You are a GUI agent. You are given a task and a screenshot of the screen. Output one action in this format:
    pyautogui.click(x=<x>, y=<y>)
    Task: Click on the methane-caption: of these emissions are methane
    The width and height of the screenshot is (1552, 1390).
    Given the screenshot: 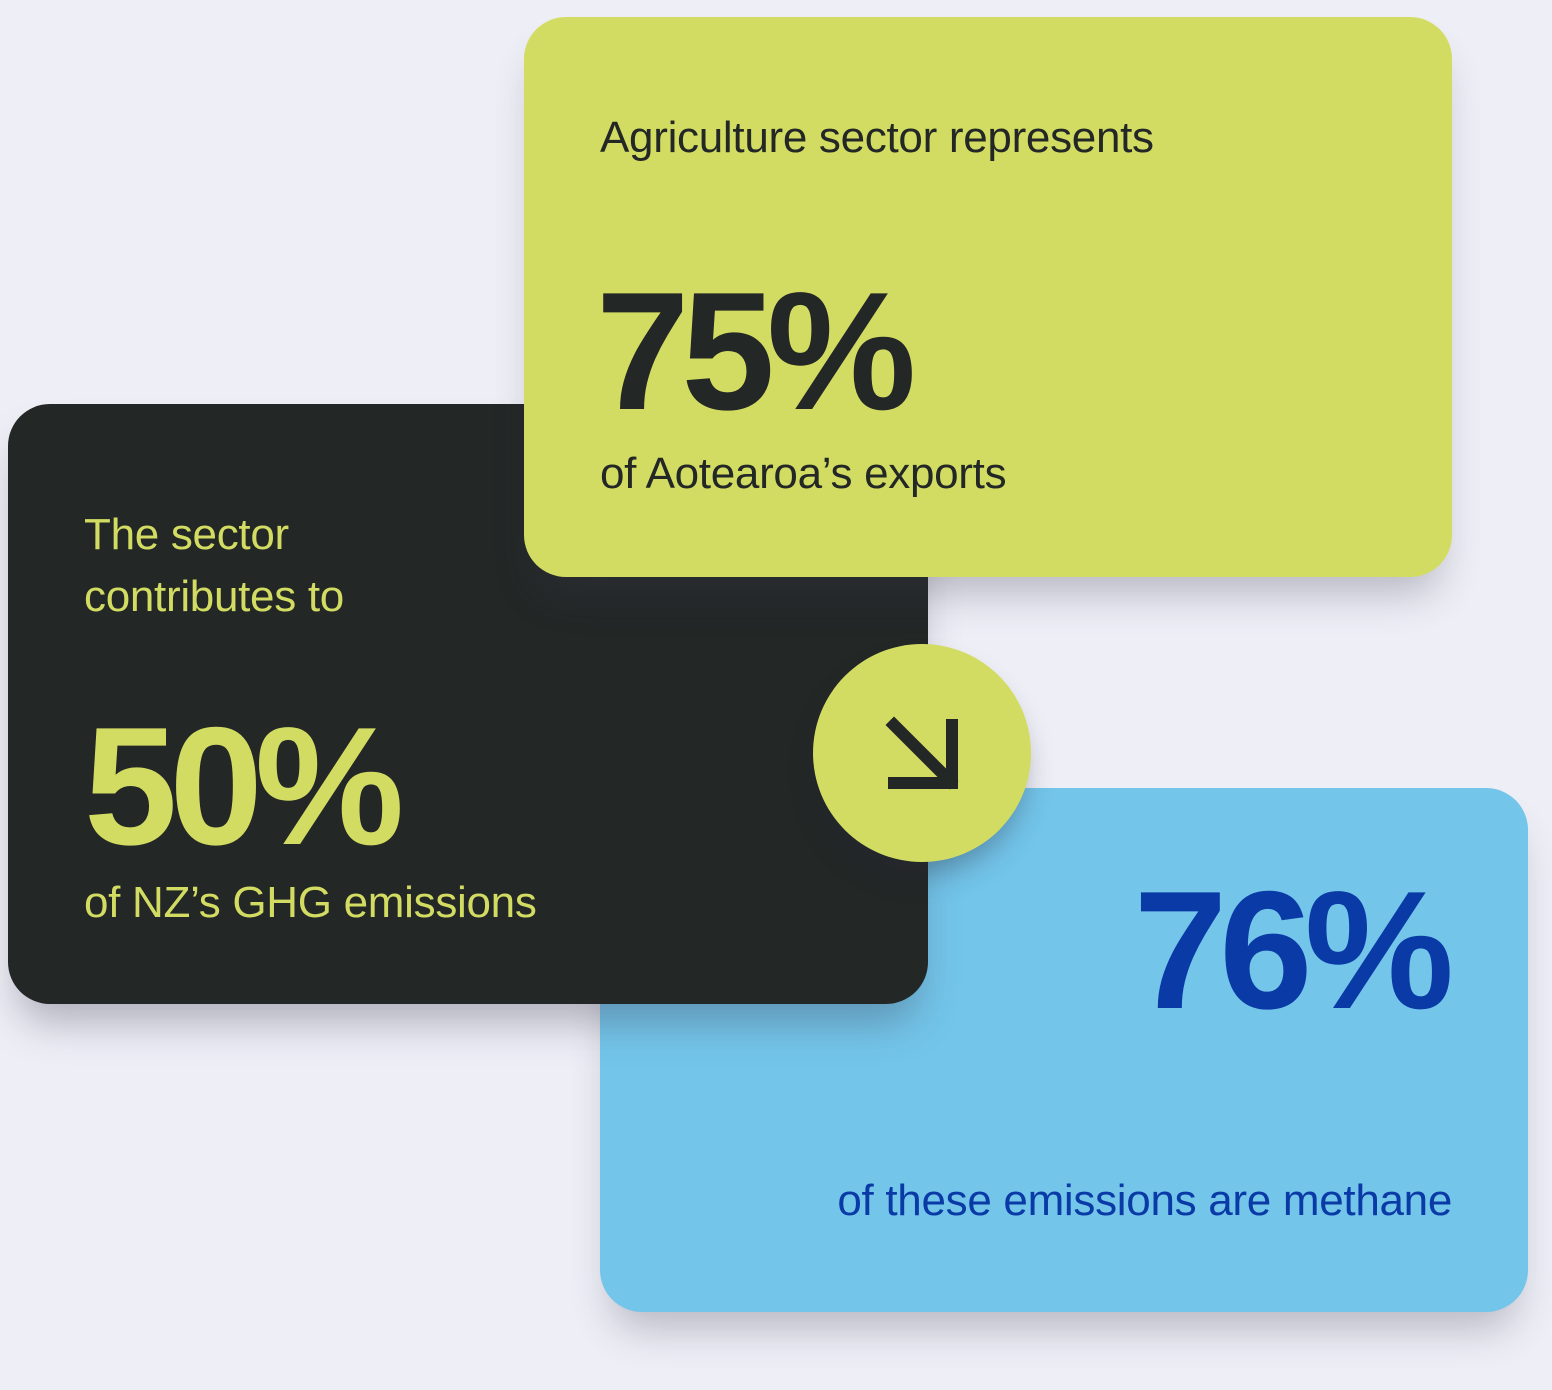 What is the action you would take?
    pyautogui.click(x=1144, y=1200)
    